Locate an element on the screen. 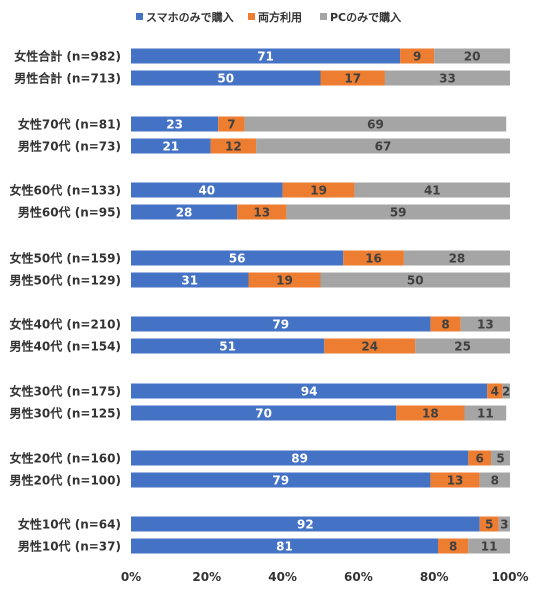 The width and height of the screenshot is (544, 591). data-label: 24 is located at coordinates (369, 347).